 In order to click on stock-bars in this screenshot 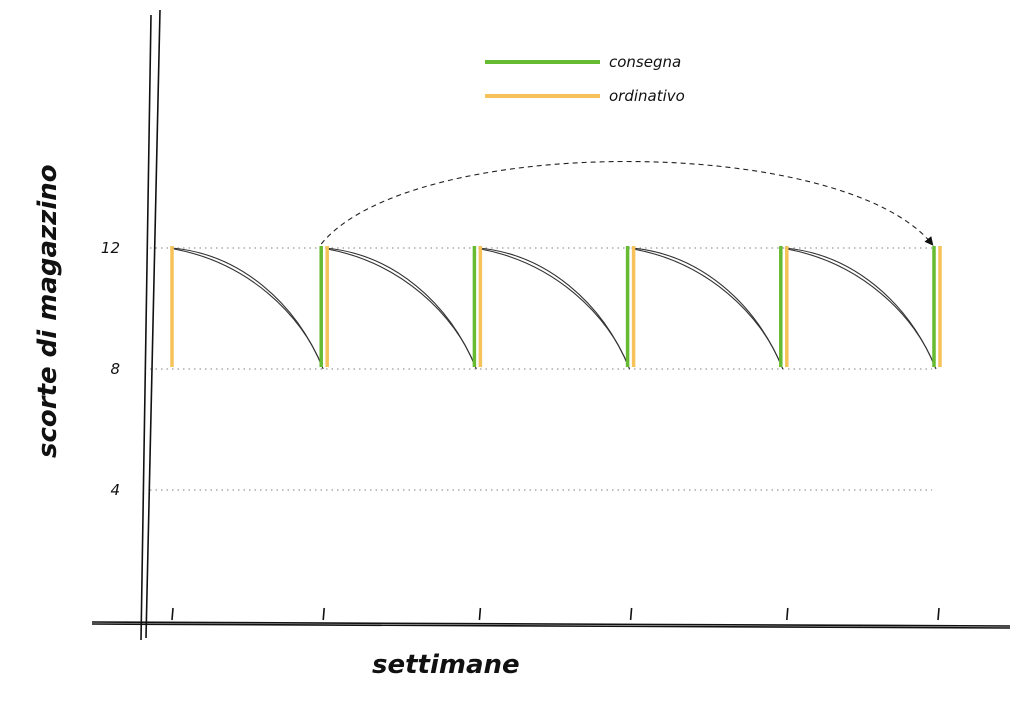, I will do `click(556, 306)`.